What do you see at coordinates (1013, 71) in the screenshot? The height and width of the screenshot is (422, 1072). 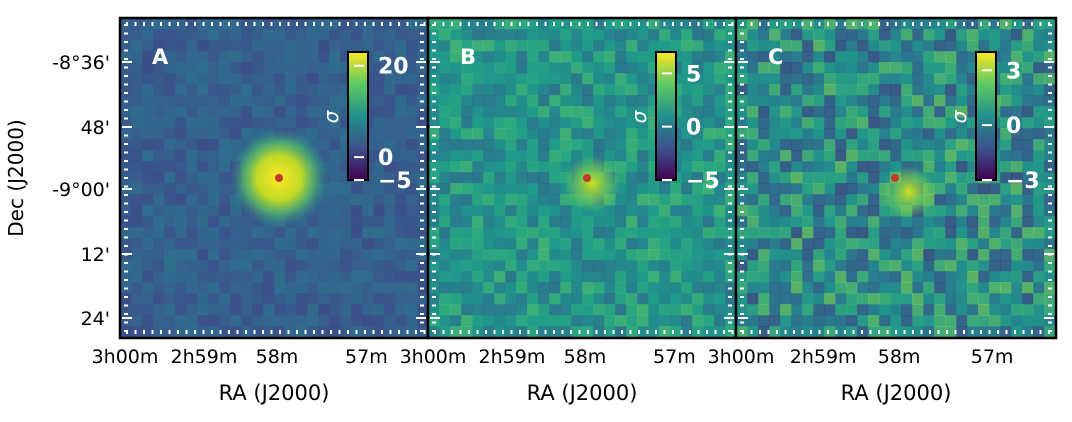 I see `colorbar-tick-label: 3` at bounding box center [1013, 71].